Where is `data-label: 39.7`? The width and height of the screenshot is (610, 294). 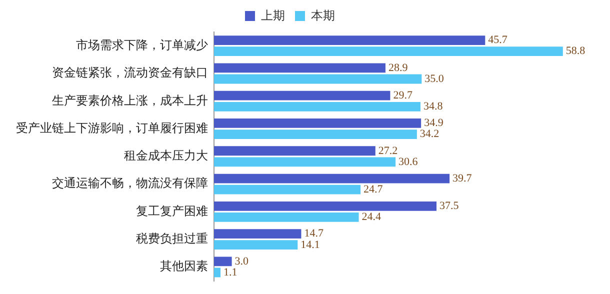
data-label: 39.7 is located at coordinates (462, 178).